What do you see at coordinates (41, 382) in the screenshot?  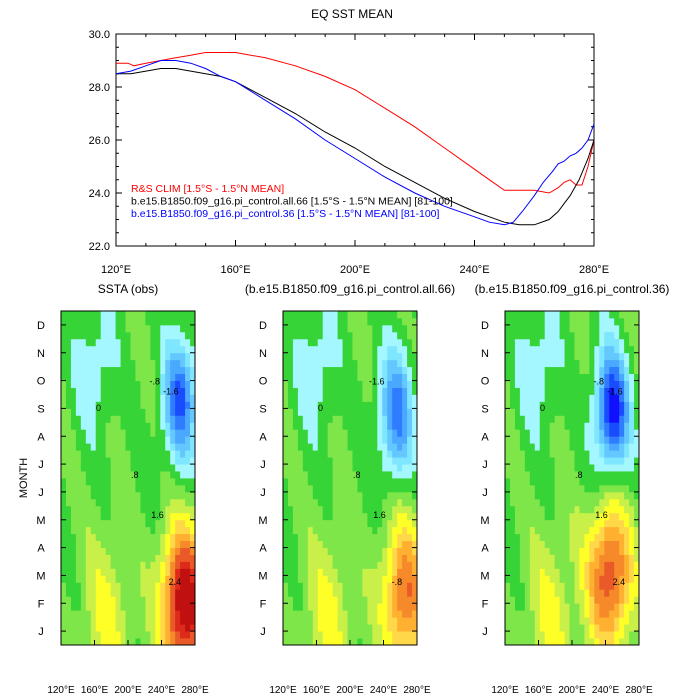 I see `month-tick-label: O` at bounding box center [41, 382].